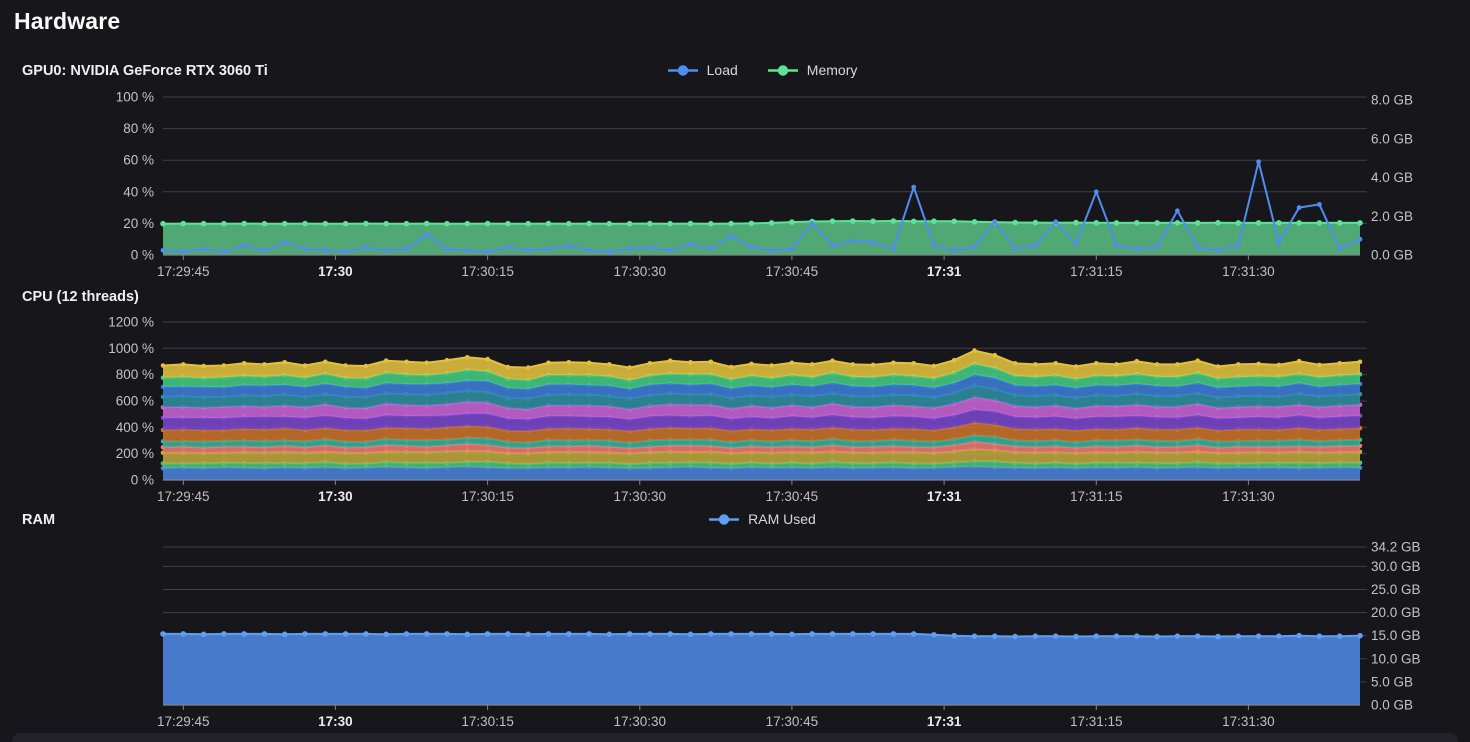  What do you see at coordinates (1392, 100) in the screenshot?
I see `svg-text: 8.0 GB` at bounding box center [1392, 100].